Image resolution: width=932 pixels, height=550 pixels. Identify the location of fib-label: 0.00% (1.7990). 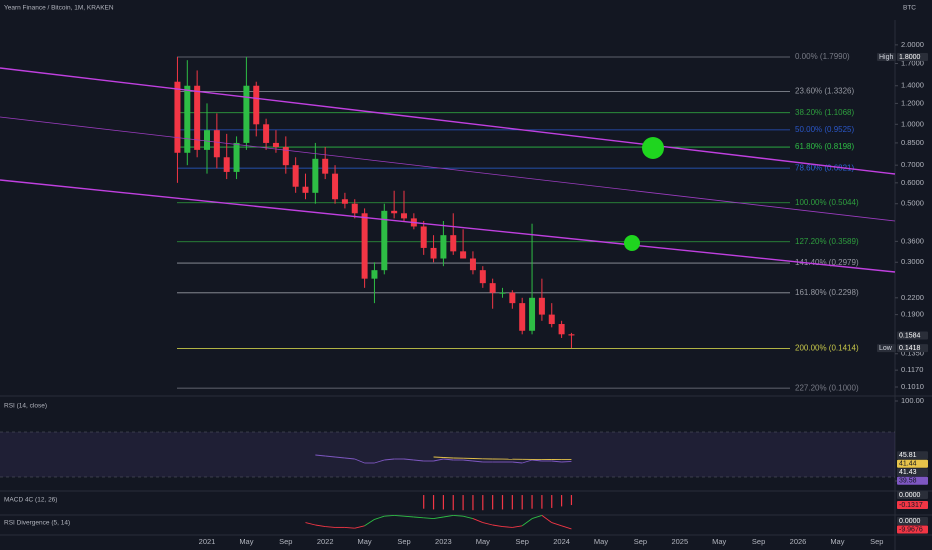
(822, 56).